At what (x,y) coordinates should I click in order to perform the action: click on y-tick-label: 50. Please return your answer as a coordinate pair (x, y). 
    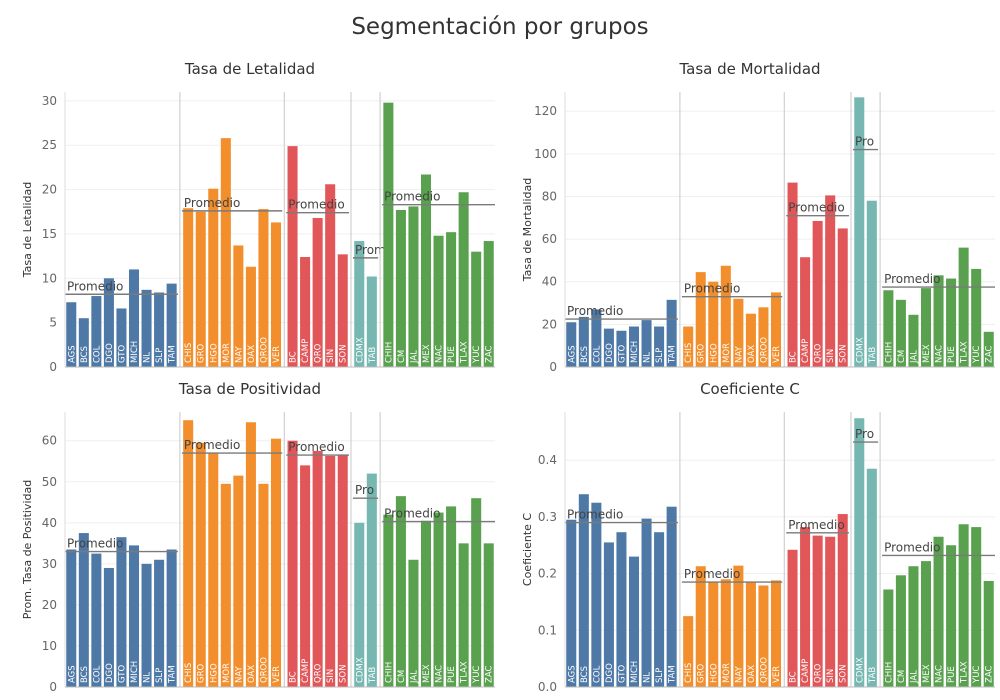
    Looking at the image, I should click on (49, 482).